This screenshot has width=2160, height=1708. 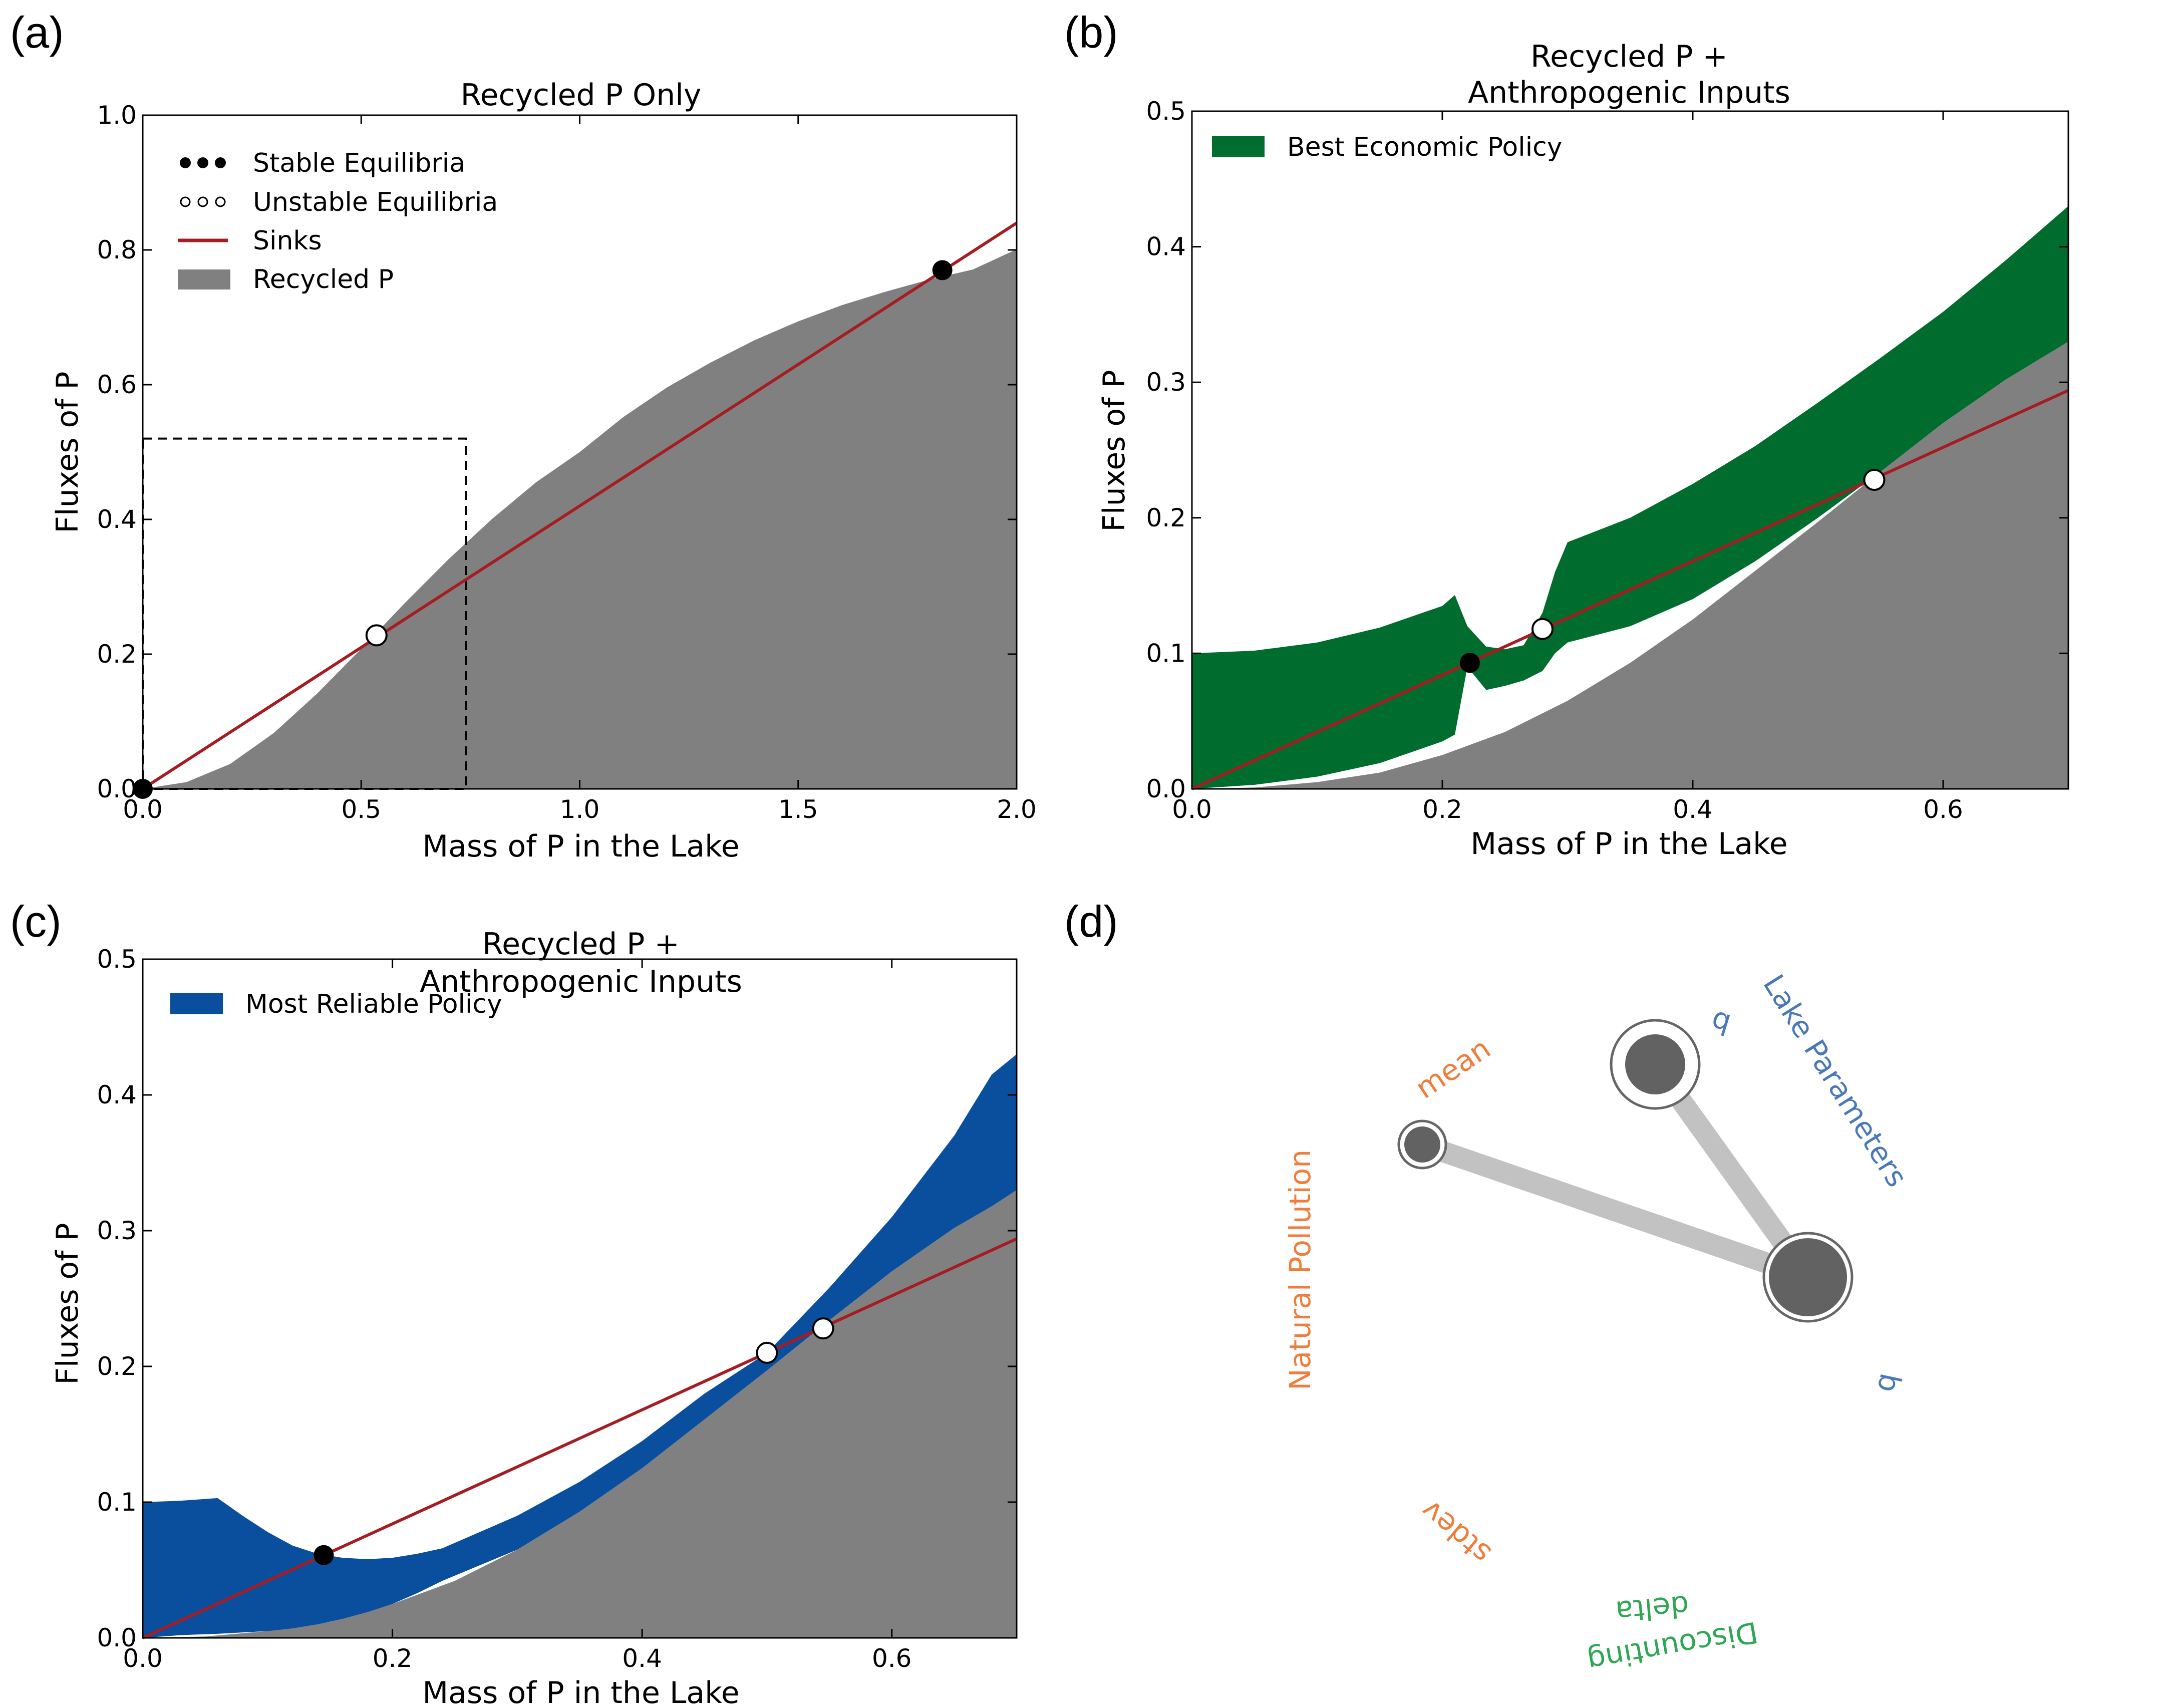 I want to click on legend-sinks-label: Sinks, so click(x=287, y=241).